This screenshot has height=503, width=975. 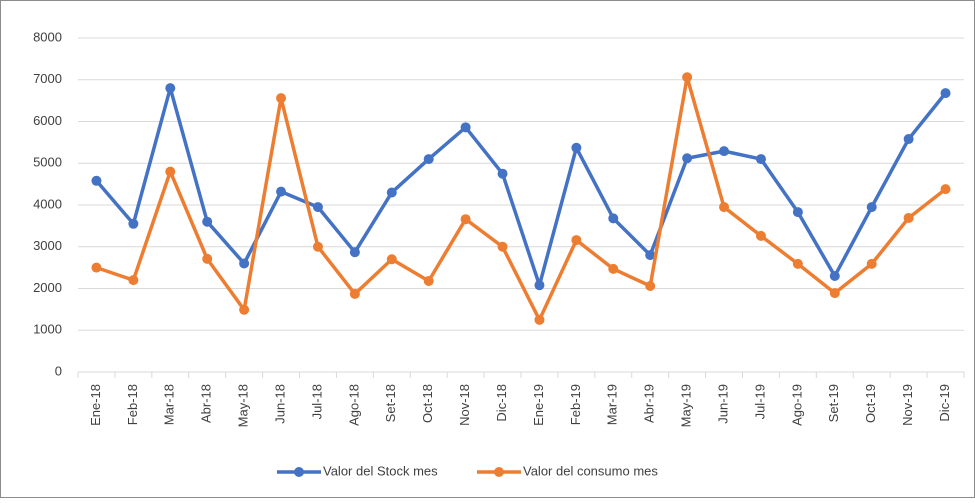 I want to click on x-tick-label: Mar-18, so click(x=169, y=404).